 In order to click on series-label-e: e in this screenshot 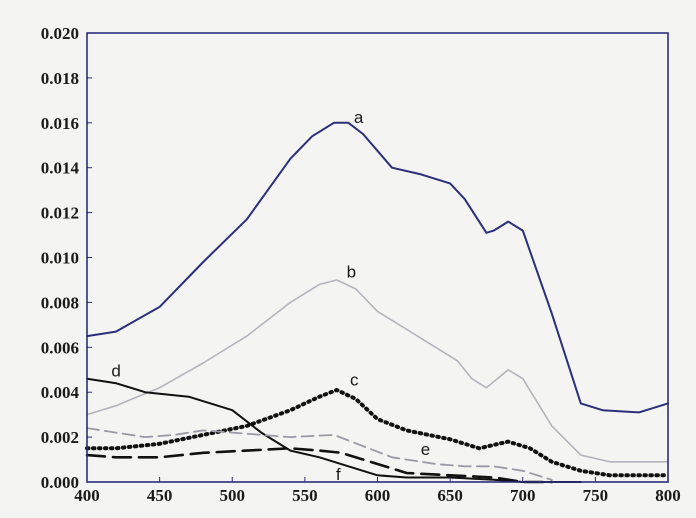, I will do `click(425, 449)`.